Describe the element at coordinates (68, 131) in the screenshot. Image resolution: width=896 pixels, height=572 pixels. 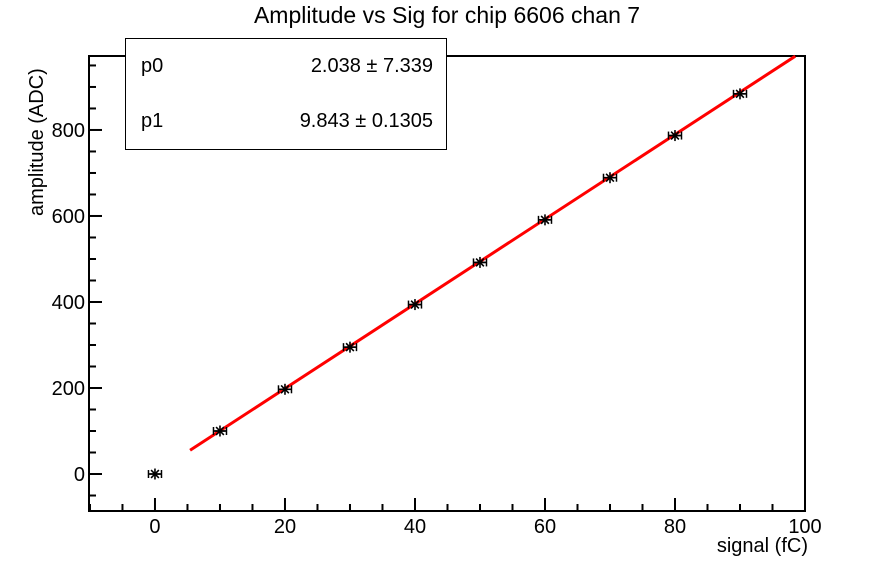
I see `y-tick-label: 800` at that location.